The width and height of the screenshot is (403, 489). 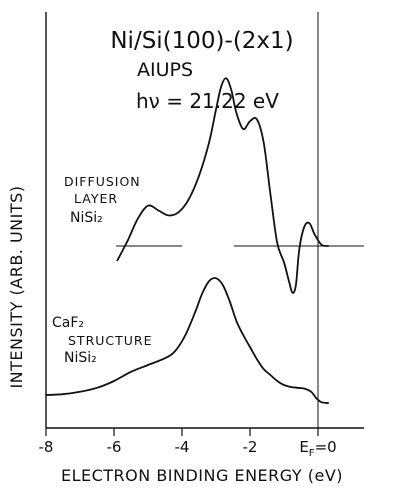 I want to click on x-tick-label-1: -8, so click(x=46, y=447).